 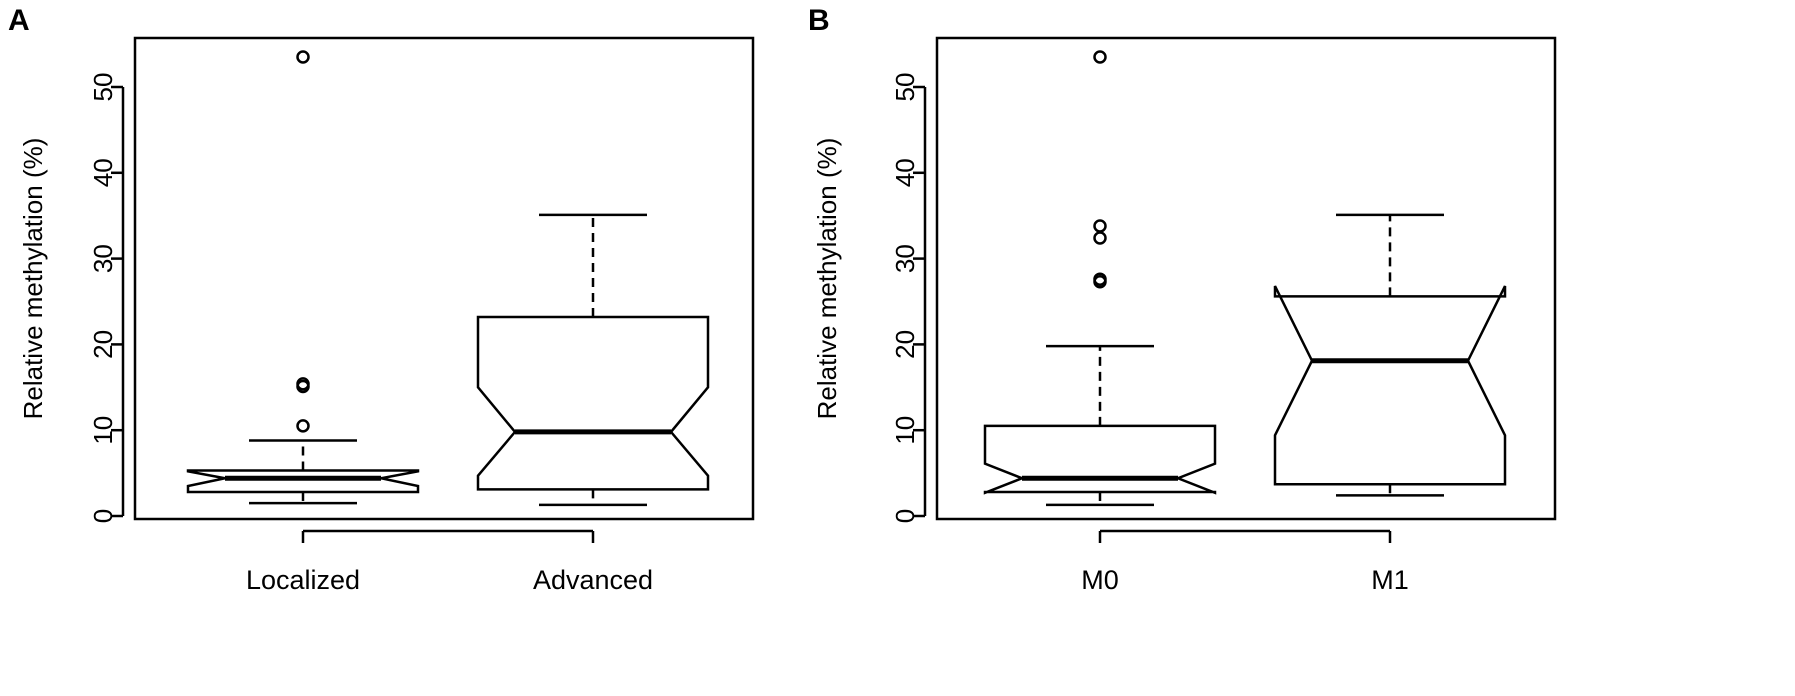 I want to click on panel-letter: B, so click(x=819, y=20).